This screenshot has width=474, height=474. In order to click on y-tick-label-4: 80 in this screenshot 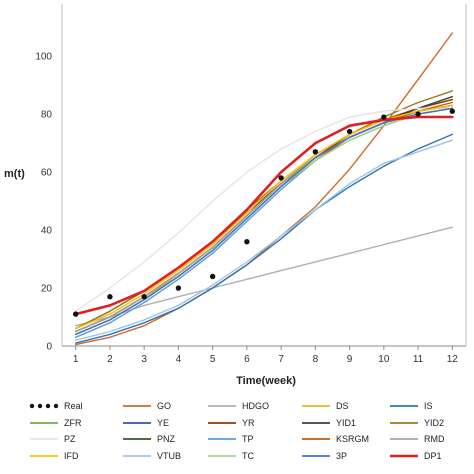, I will do `click(47, 115)`.